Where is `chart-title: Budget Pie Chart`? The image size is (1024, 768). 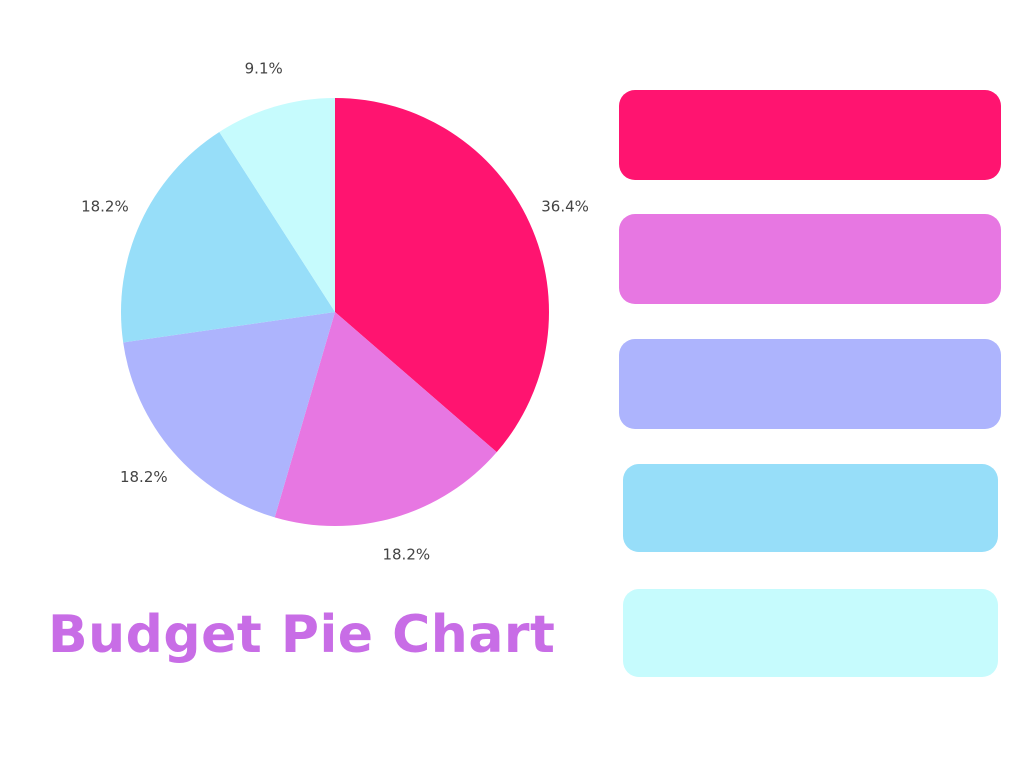
chart-title: Budget Pie Chart is located at coordinates (302, 635).